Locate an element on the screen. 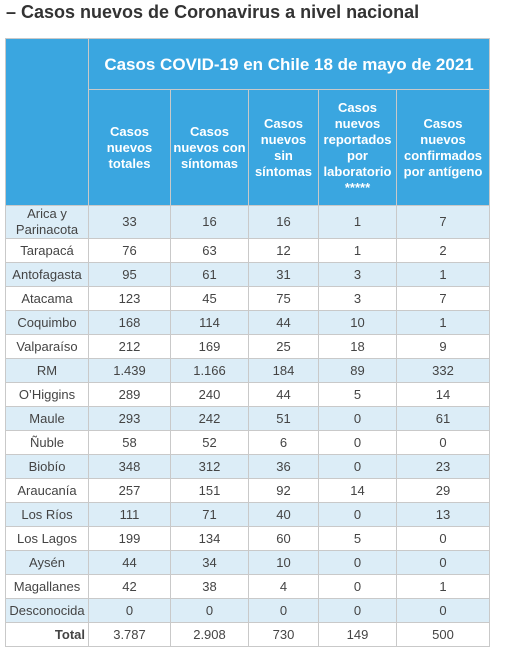 The image size is (519, 660). value-cell: 9 is located at coordinates (443, 346).